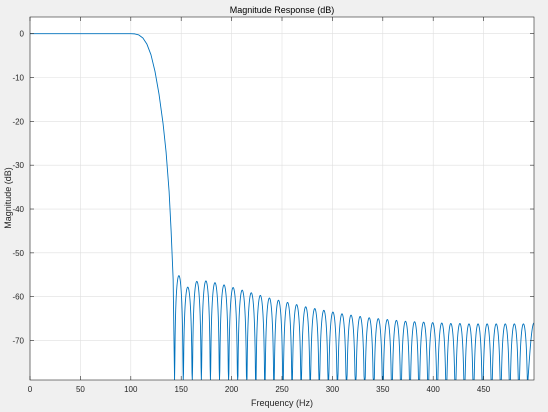 The height and width of the screenshot is (412, 548). Describe the element at coordinates (282, 10) in the screenshot. I see `chart-title: Magnitude Response (dB)` at that location.